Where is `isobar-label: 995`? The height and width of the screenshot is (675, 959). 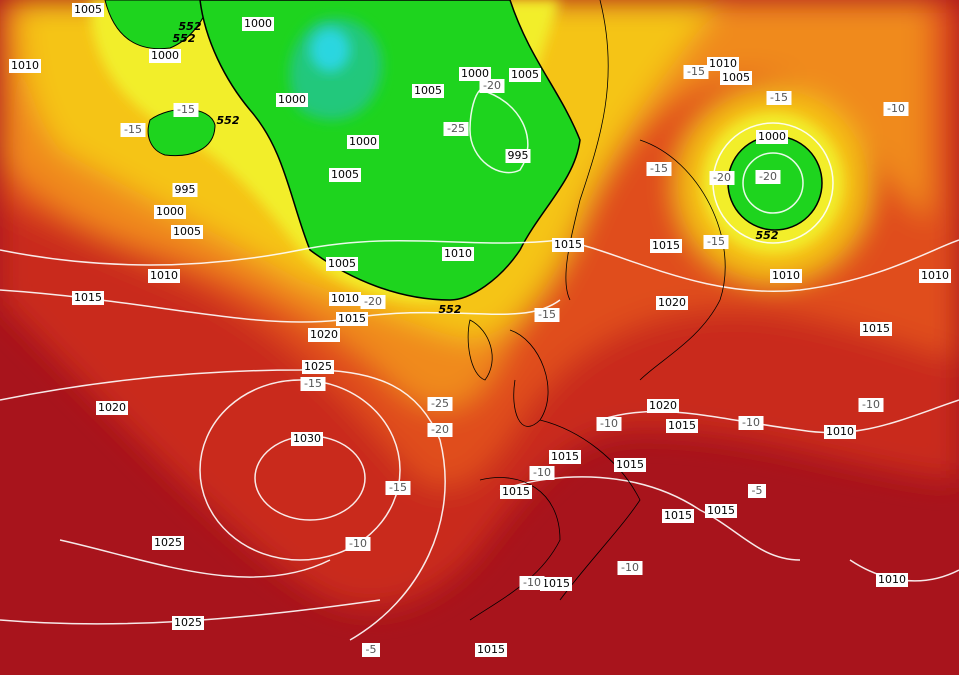
isobar-label: 995 is located at coordinates (518, 155).